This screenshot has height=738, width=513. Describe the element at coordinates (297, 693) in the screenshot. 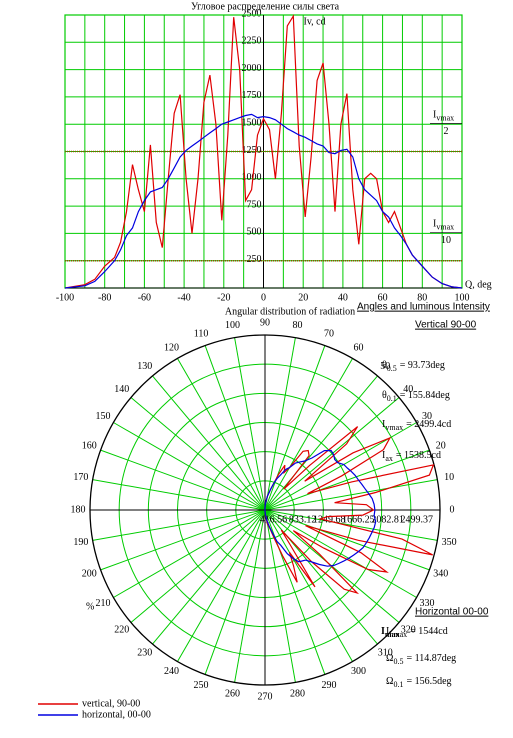

I see `angle-label: 280` at that location.